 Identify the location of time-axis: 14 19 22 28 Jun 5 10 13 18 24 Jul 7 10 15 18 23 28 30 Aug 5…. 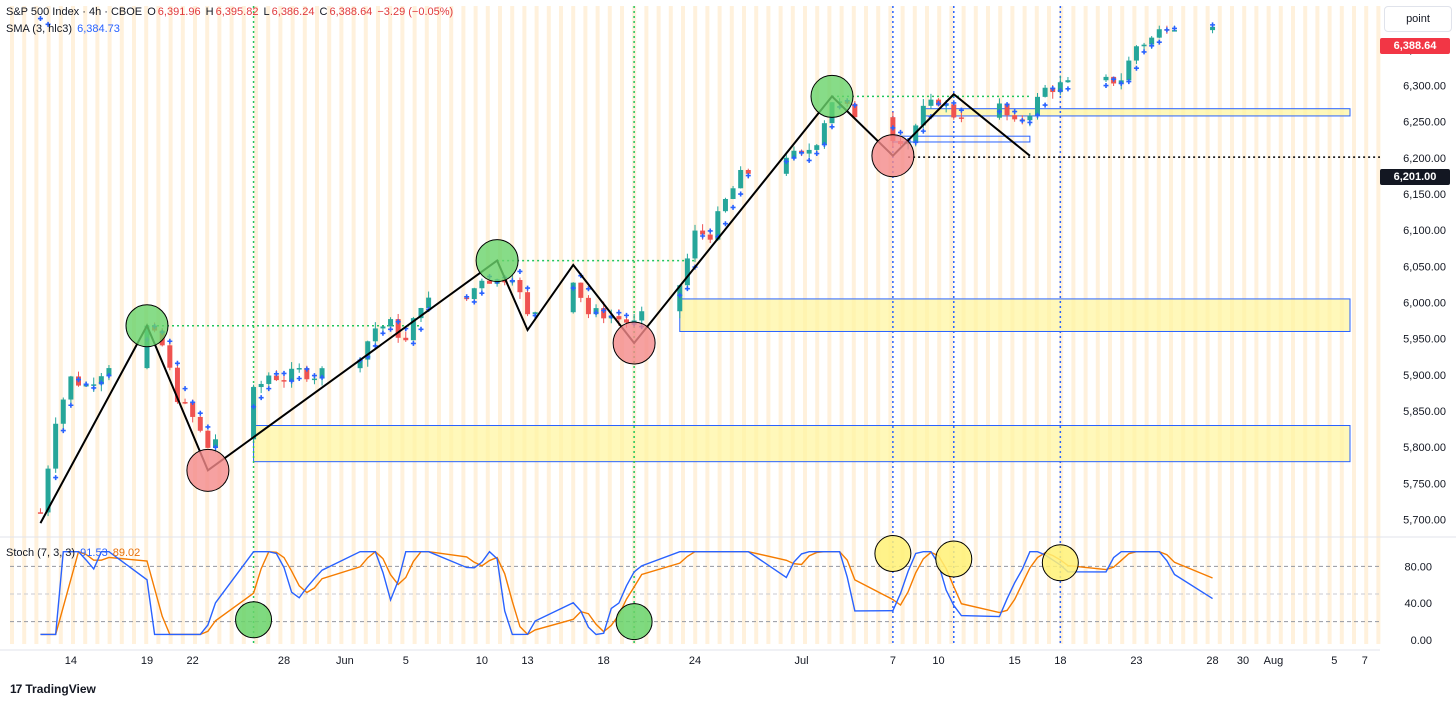
(716, 661).